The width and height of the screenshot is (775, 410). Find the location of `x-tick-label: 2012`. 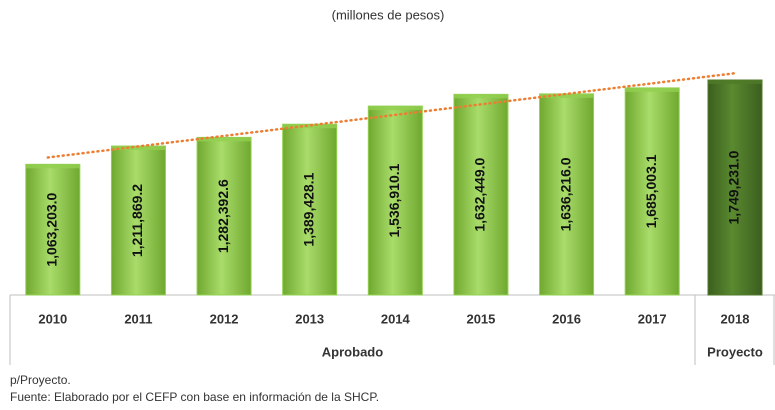

x-tick-label: 2012 is located at coordinates (224, 318).